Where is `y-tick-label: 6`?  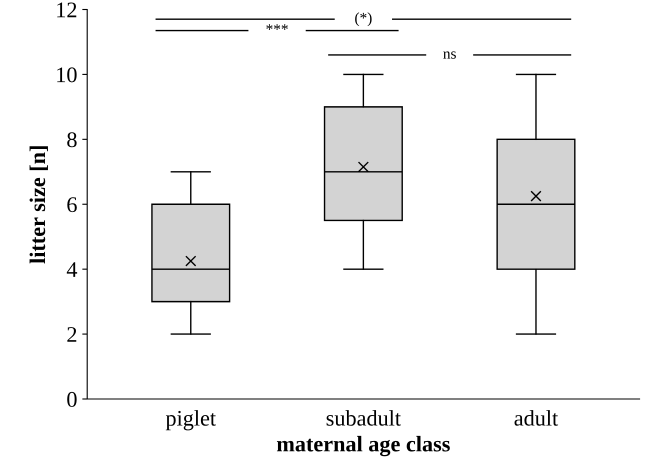
y-tick-label: 6 is located at coordinates (72, 204).